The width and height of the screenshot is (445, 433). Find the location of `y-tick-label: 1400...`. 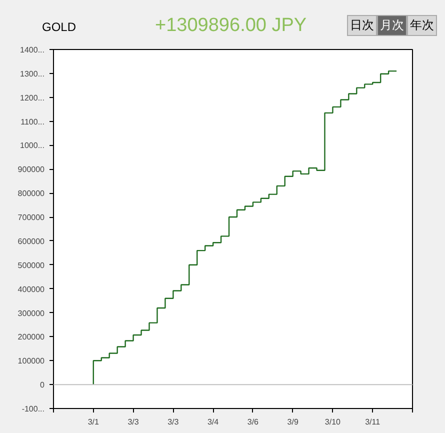

y-tick-label: 1400... is located at coordinates (32, 50).